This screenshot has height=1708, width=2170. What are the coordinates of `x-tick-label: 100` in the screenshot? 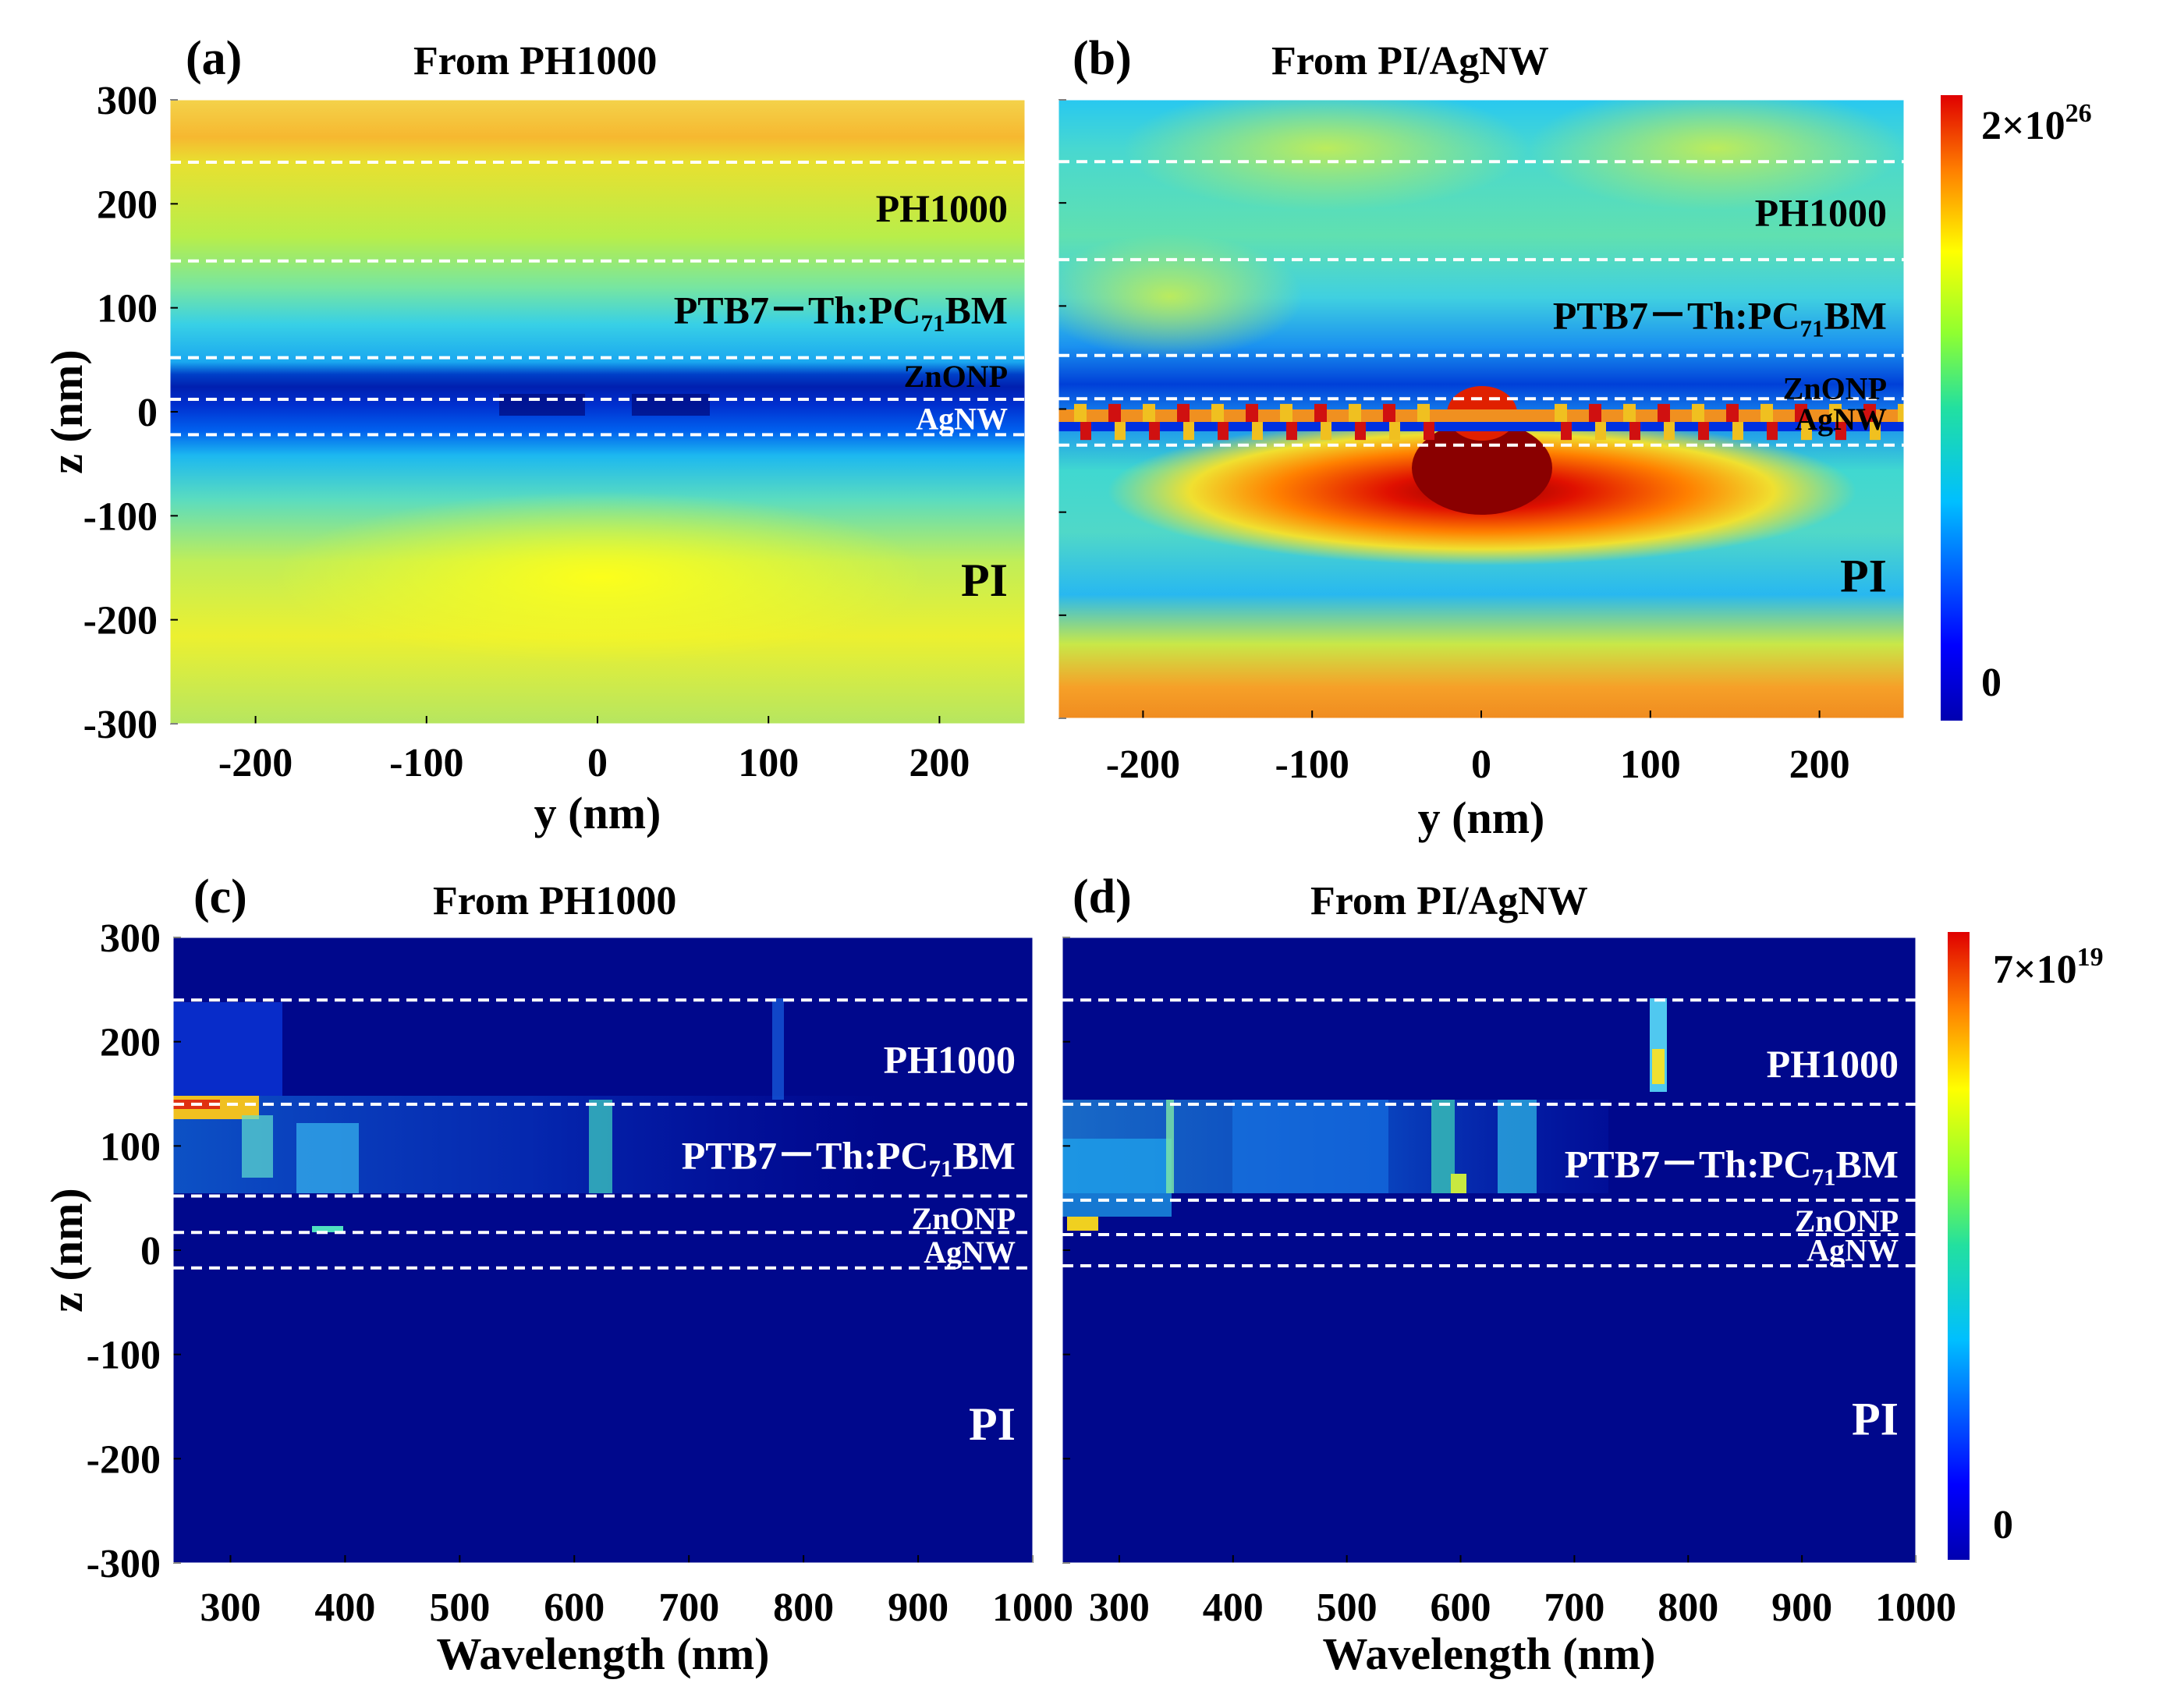 It's located at (768, 763).